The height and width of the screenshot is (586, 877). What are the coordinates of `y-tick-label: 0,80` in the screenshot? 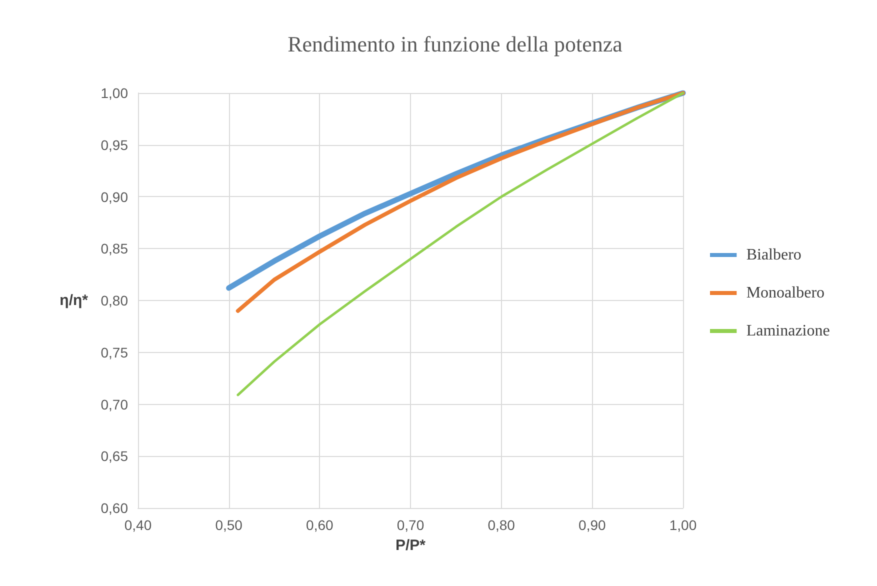 It's located at (114, 300).